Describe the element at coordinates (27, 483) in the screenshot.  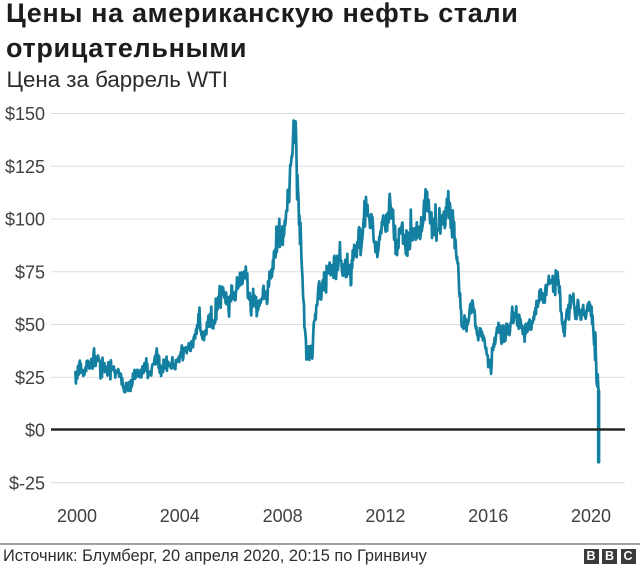
I see `svg-text: $-25` at that location.